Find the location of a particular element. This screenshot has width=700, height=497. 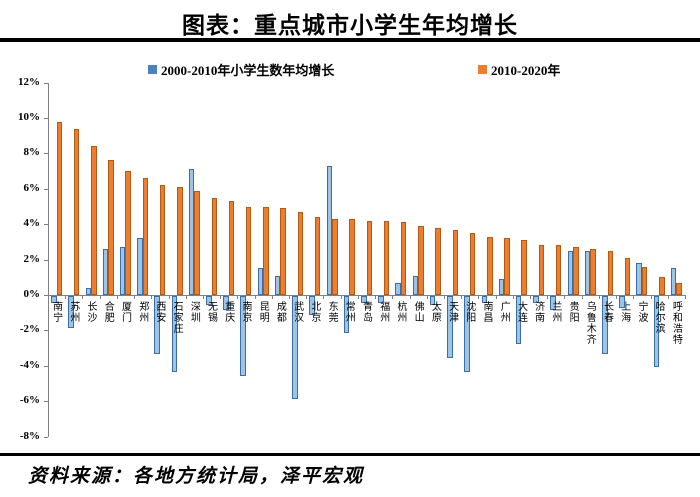

x-axis-label-深圳: 深圳 is located at coordinates (194, 312).